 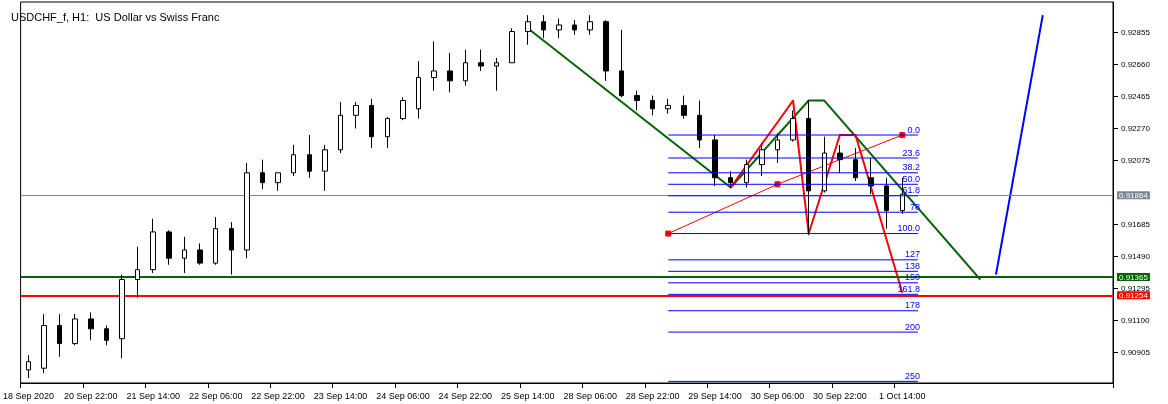 What do you see at coordinates (912, 265) in the screenshot?
I see `series-label: 138` at bounding box center [912, 265].